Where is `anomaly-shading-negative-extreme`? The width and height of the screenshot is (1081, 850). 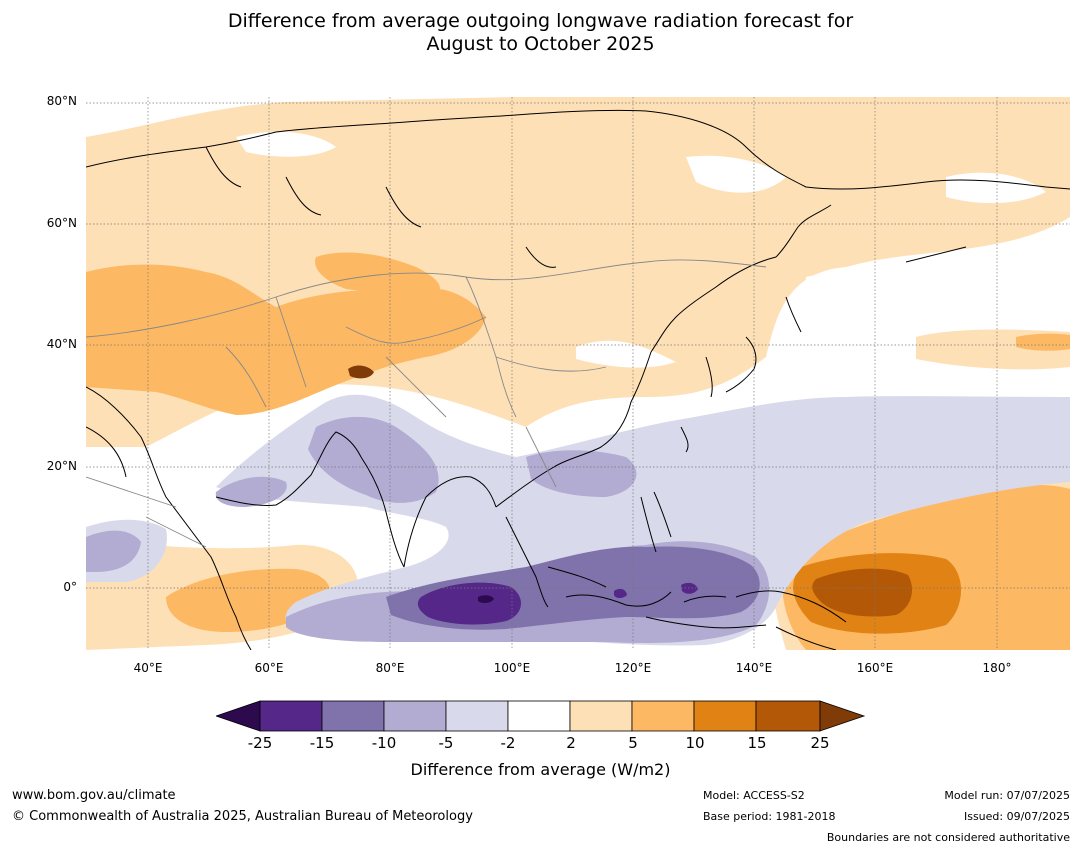
anomaly-shading-negative-extreme is located at coordinates (486, 599).